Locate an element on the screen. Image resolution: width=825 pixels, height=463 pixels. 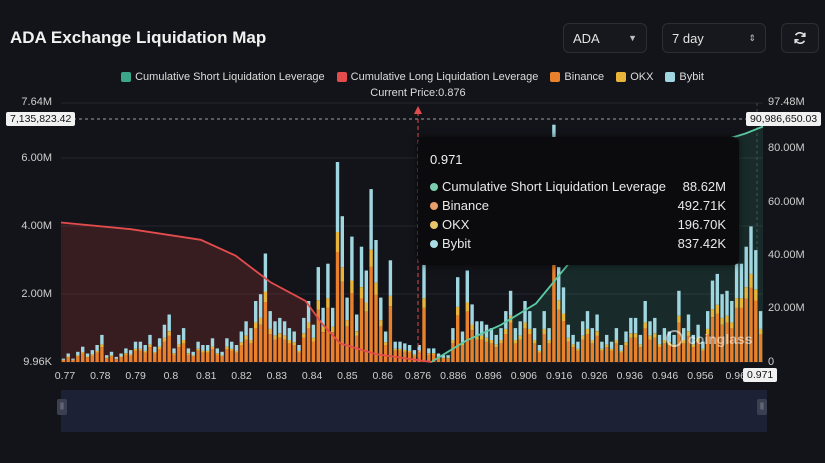
y-left-top: 7.64M is located at coordinates (36, 102).